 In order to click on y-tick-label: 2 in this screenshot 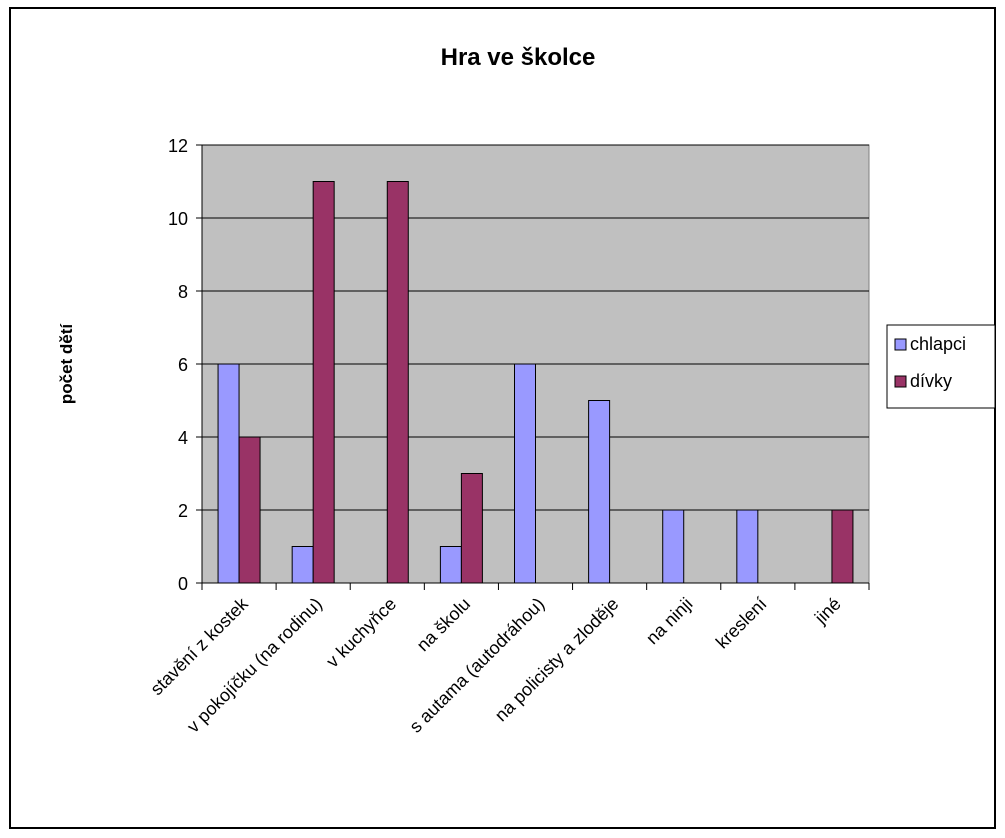, I will do `click(183, 511)`.